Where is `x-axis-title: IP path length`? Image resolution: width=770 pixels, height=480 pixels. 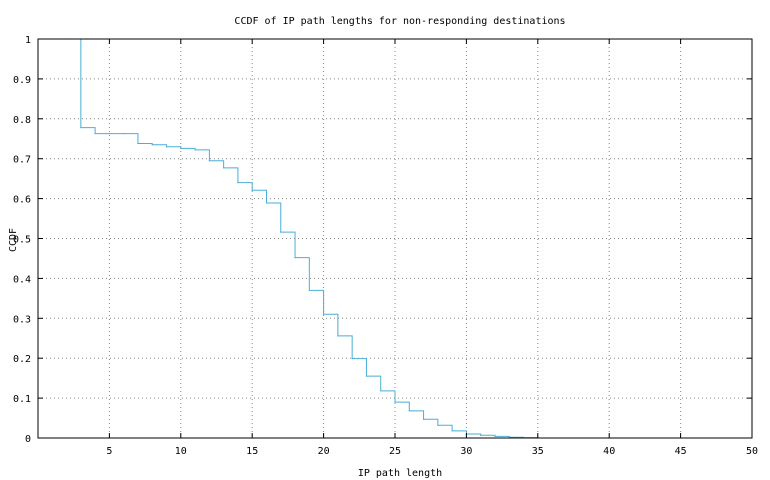 x-axis-title: IP path length is located at coordinates (400, 473).